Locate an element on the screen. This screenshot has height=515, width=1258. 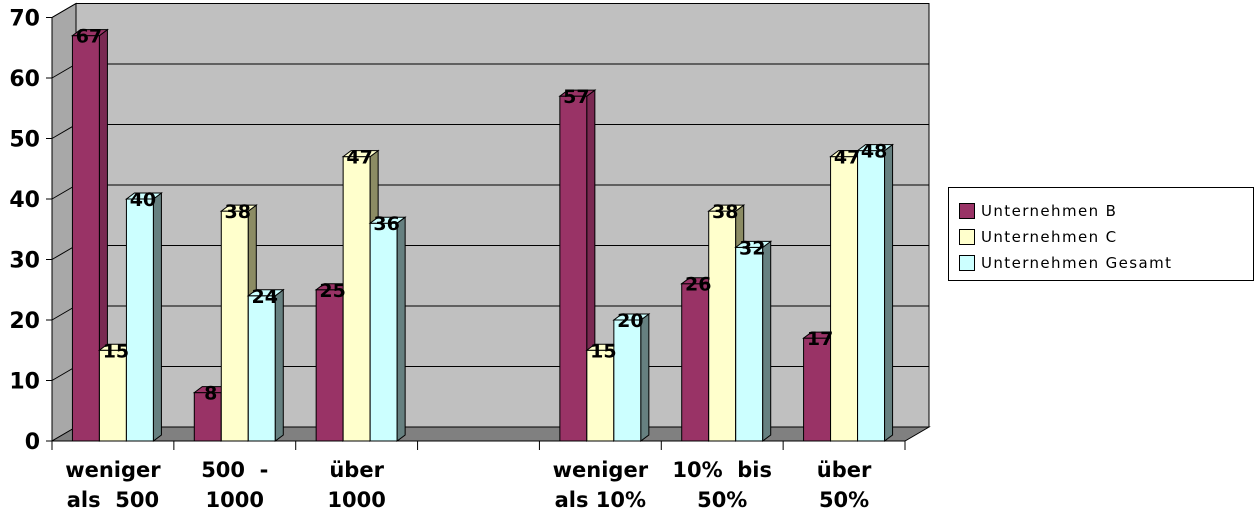
data-label: 26 is located at coordinates (698, 285).